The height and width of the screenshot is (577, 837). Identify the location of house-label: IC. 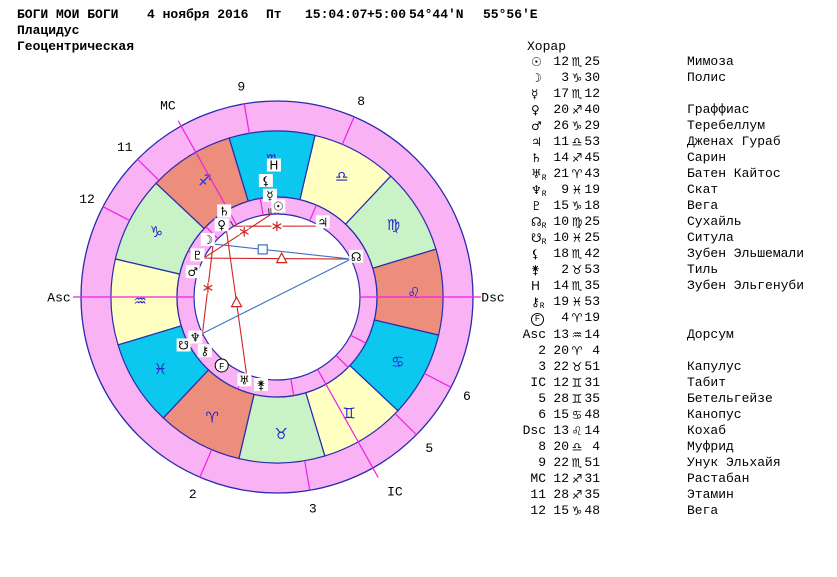
(529, 383).